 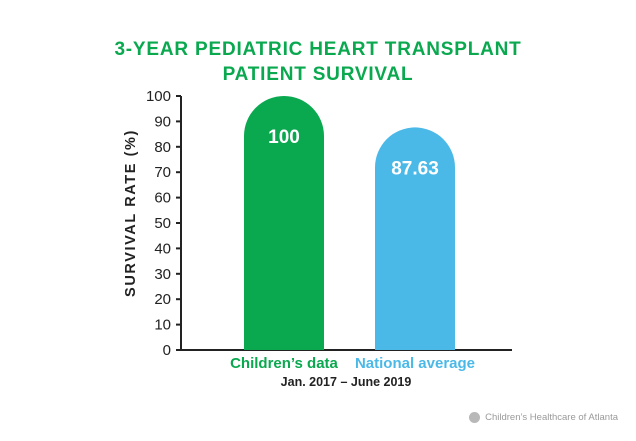 What do you see at coordinates (162, 121) in the screenshot?
I see `y-tick-label: 90` at bounding box center [162, 121].